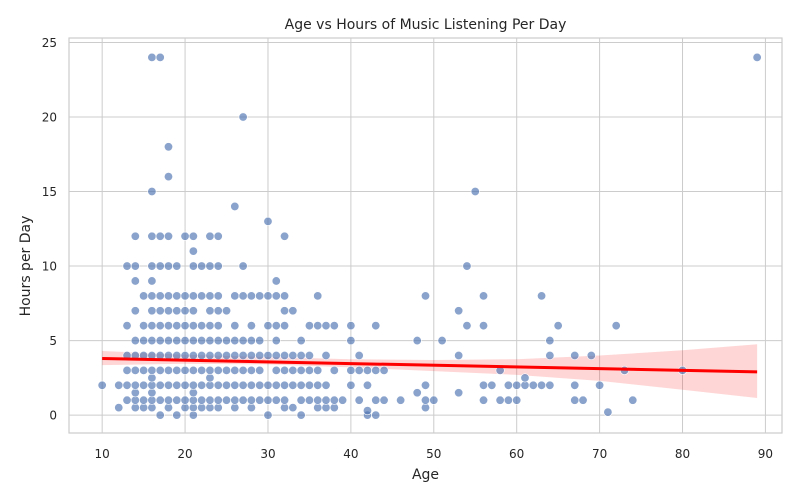  What do you see at coordinates (49, 229) in the screenshot?
I see `y-tick-labels: 0 5 10 15 20 25` at bounding box center [49, 229].